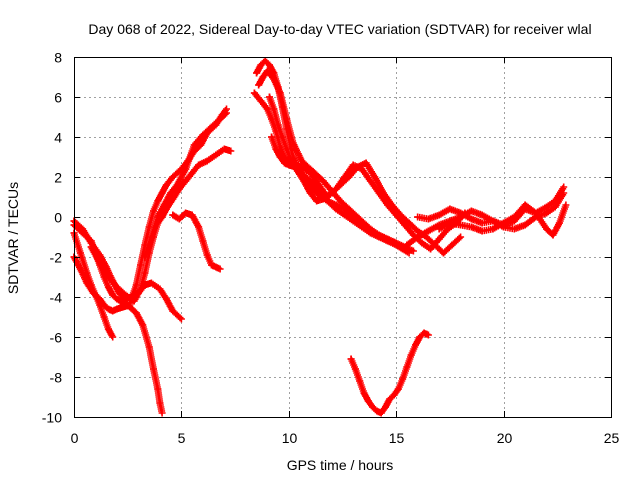 This screenshot has height=480, width=640. What do you see at coordinates (505, 438) in the screenshot?
I see `x-tick-label: 20` at bounding box center [505, 438].